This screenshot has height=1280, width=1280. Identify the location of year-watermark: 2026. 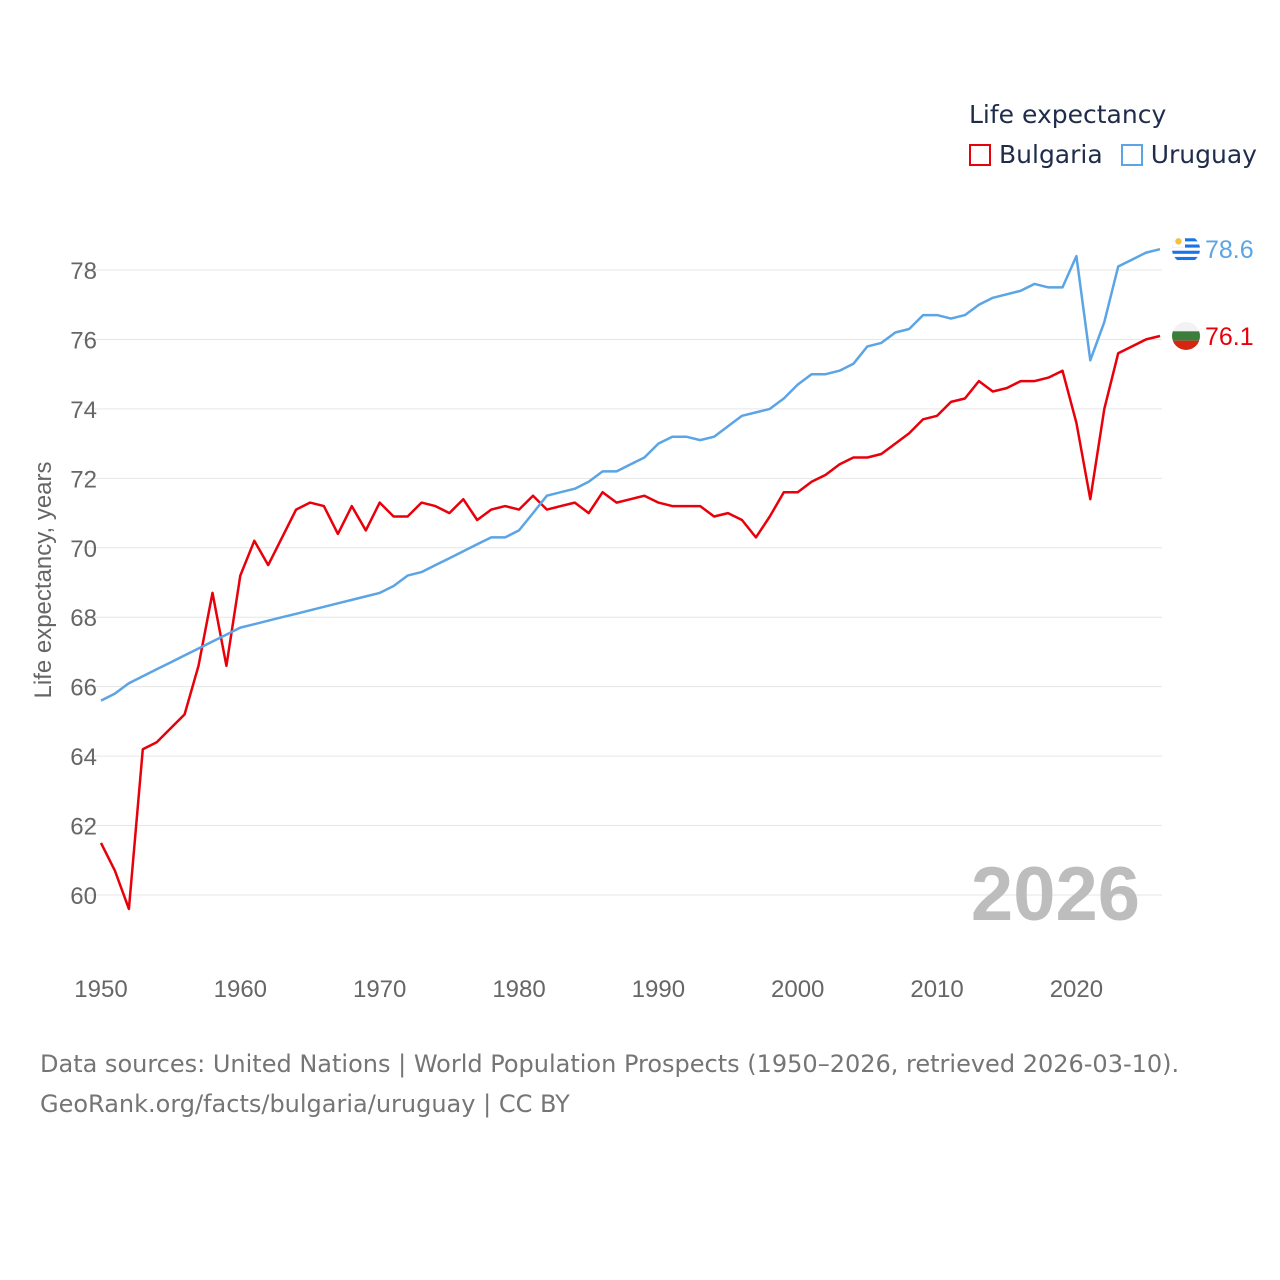
(1055, 894).